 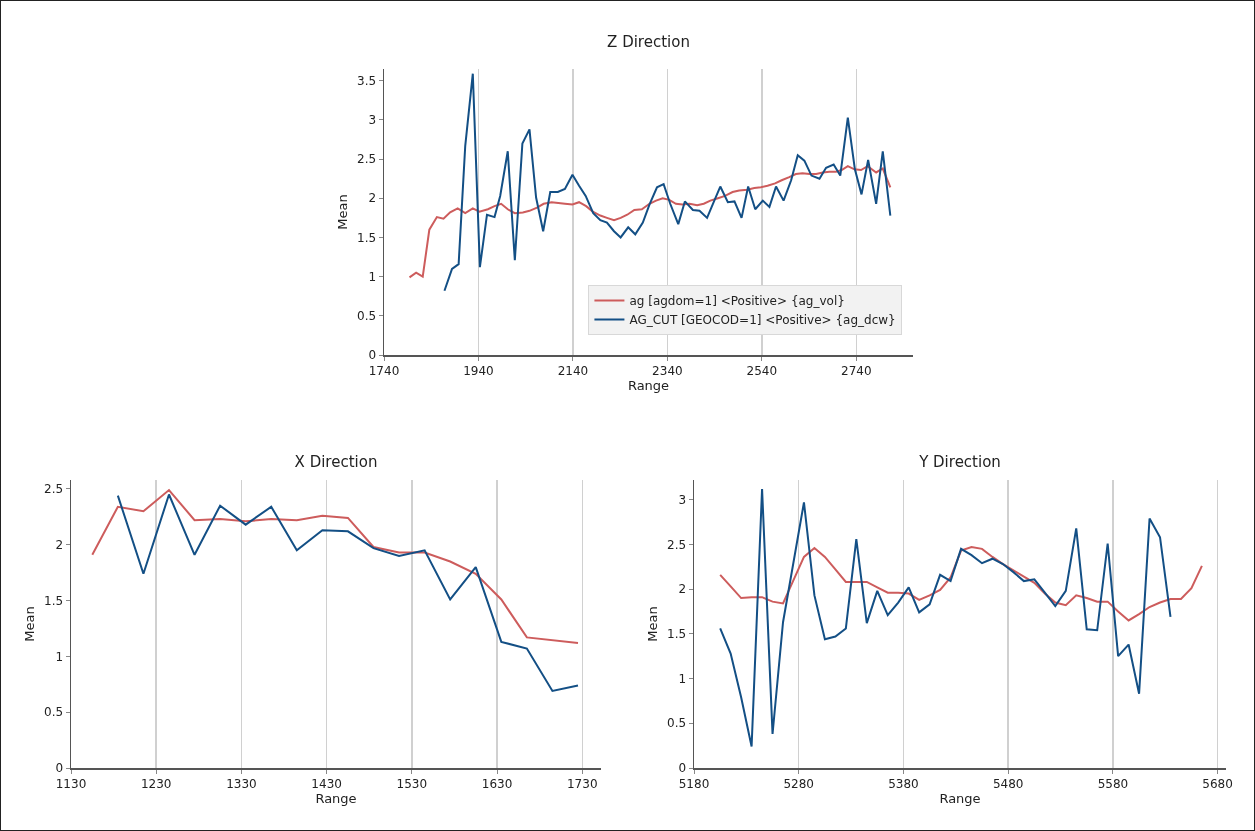 What do you see at coordinates (156, 783) in the screenshot?
I see `x-tick-label: 1230` at bounding box center [156, 783].